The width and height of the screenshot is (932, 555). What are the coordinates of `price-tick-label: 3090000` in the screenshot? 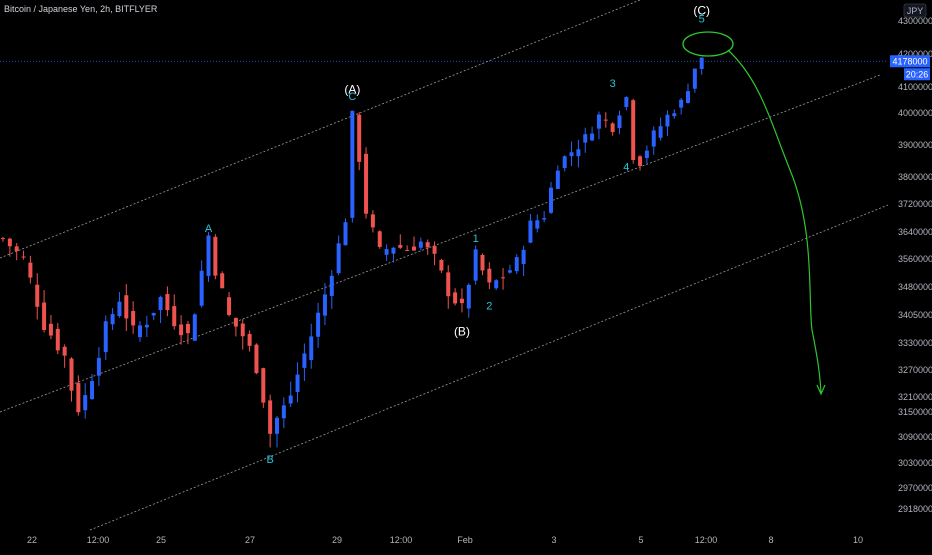 It's located at (915, 437).